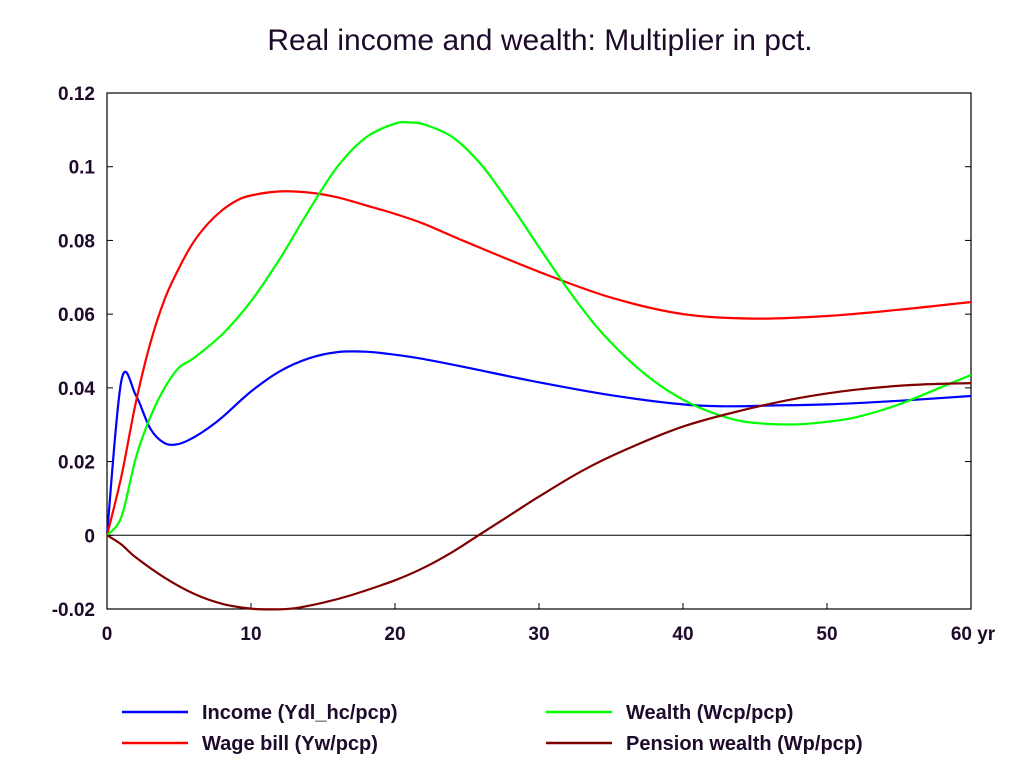 The image size is (1024, 778). What do you see at coordinates (82, 168) in the screenshot?
I see `y-tick-label: 0.1` at bounding box center [82, 168].